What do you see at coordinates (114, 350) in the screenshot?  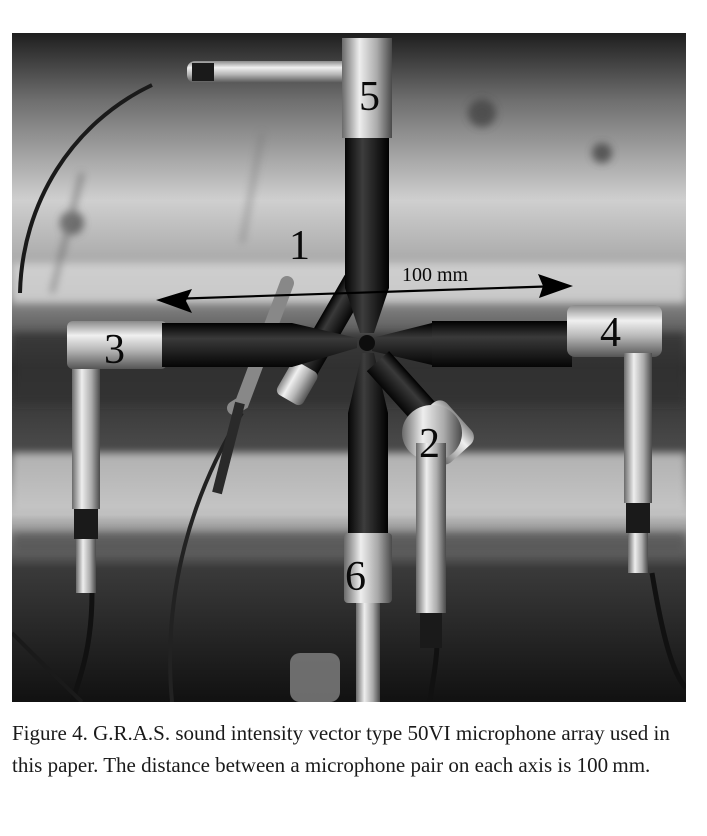 I see `mic-label-3: 3` at bounding box center [114, 350].